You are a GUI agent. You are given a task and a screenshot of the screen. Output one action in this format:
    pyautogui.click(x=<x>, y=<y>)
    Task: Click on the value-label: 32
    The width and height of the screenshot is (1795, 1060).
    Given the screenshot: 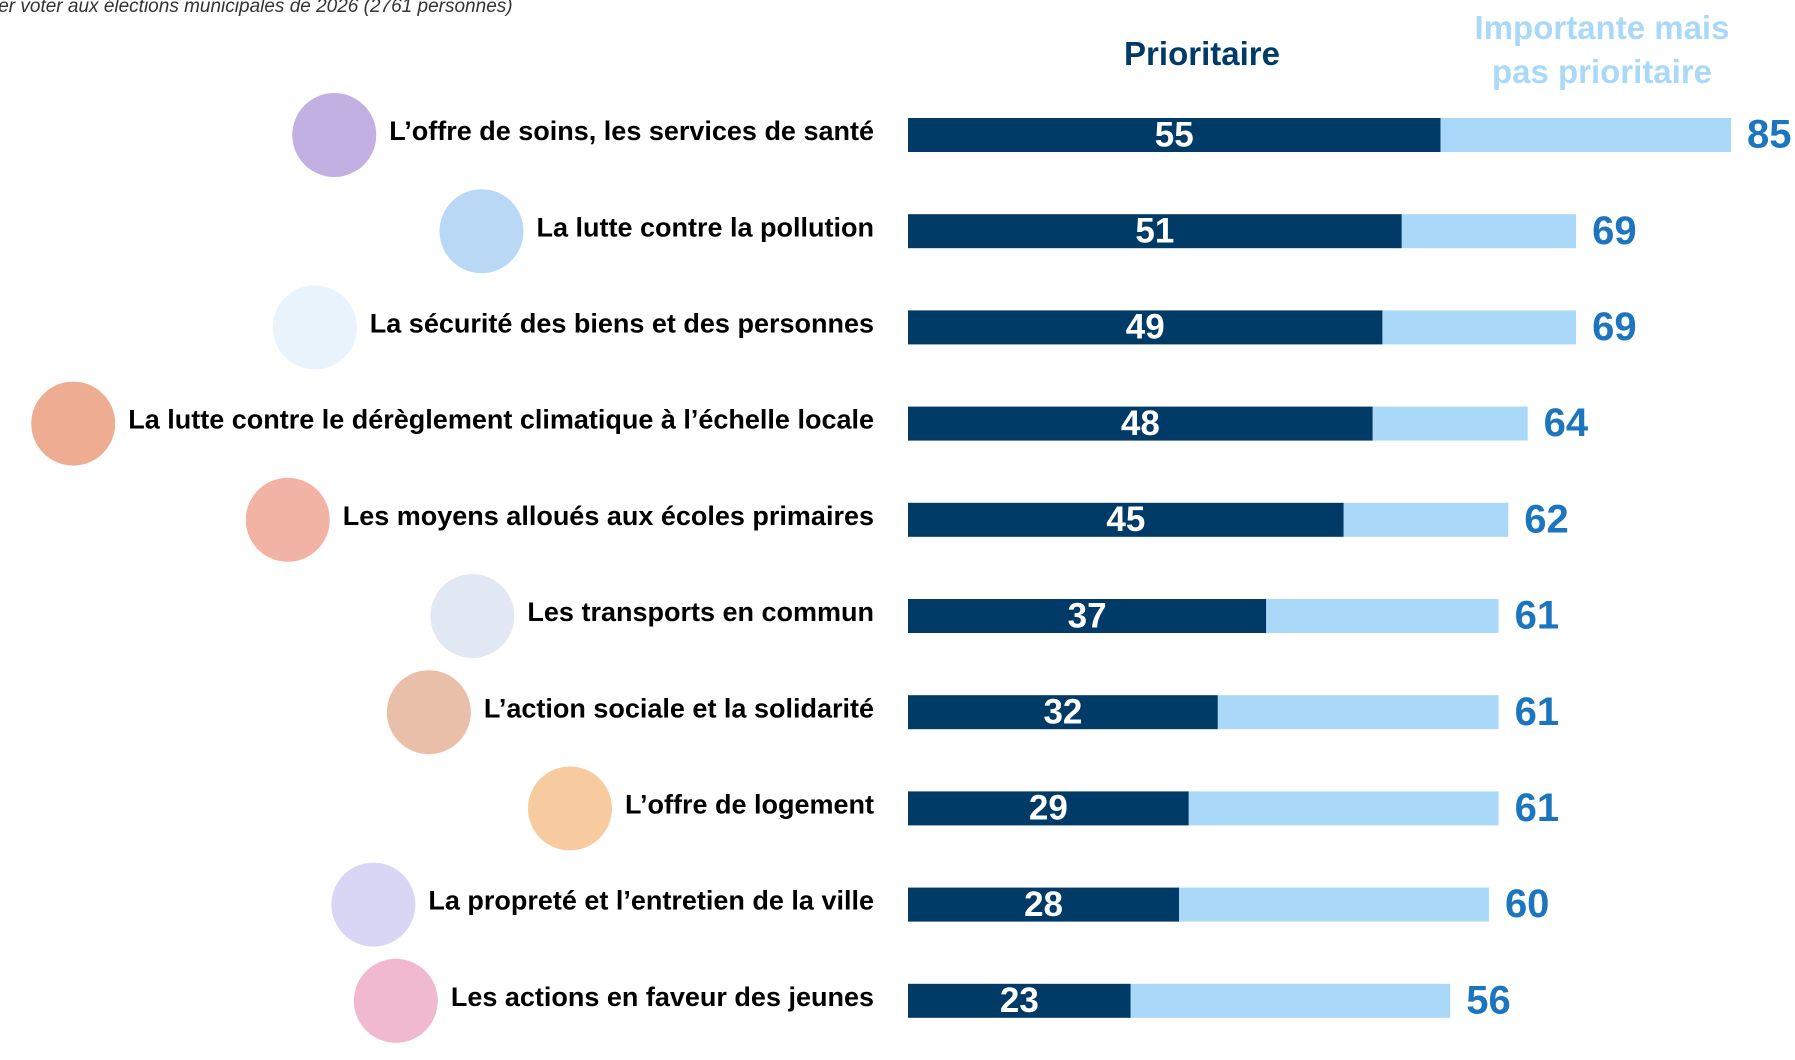 What is the action you would take?
    pyautogui.click(x=1062, y=711)
    